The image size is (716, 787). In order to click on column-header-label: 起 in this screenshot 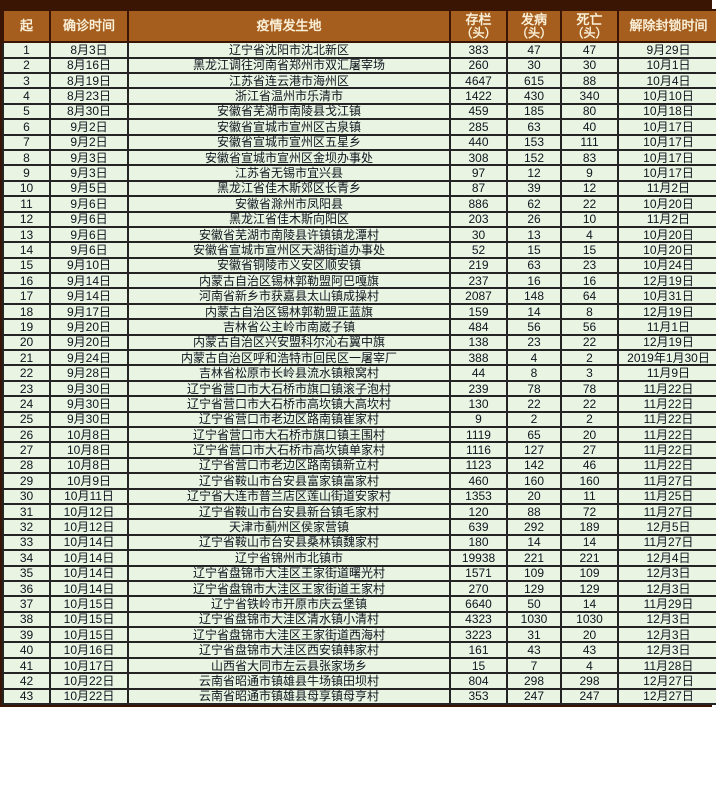, I will do `click(26, 26)`.